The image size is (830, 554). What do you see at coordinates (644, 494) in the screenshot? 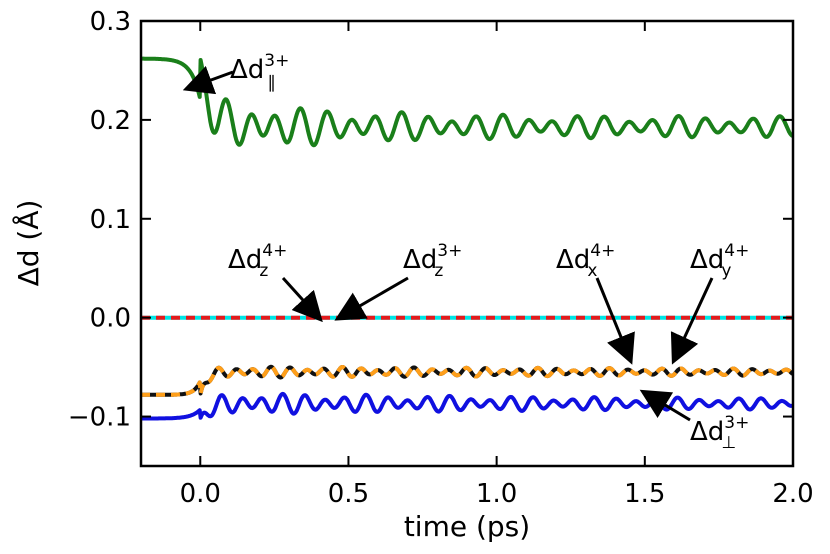
I see `x-tick-label: 1.5` at bounding box center [644, 494].